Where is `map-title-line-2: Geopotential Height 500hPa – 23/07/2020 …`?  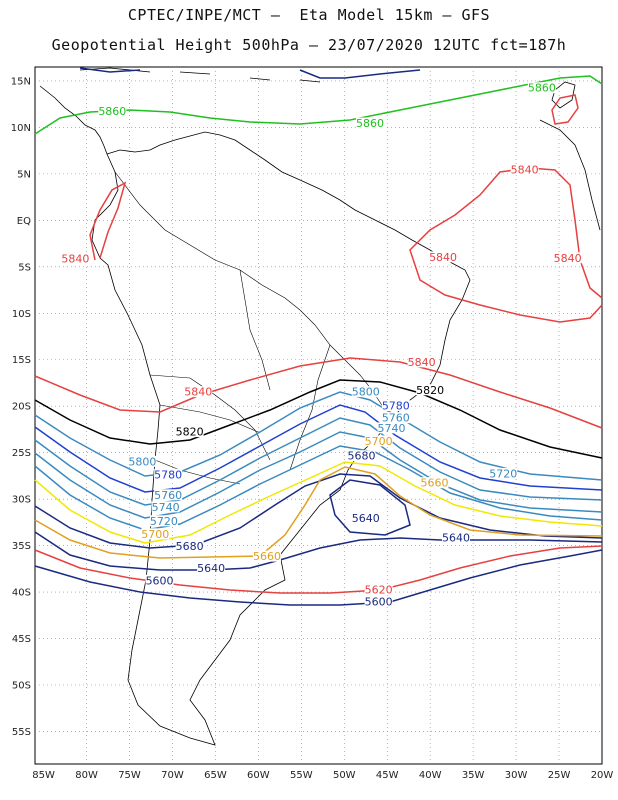
map-title-line-2: Geopotential Height 500hPa – 23/07/2020 … is located at coordinates (309, 45).